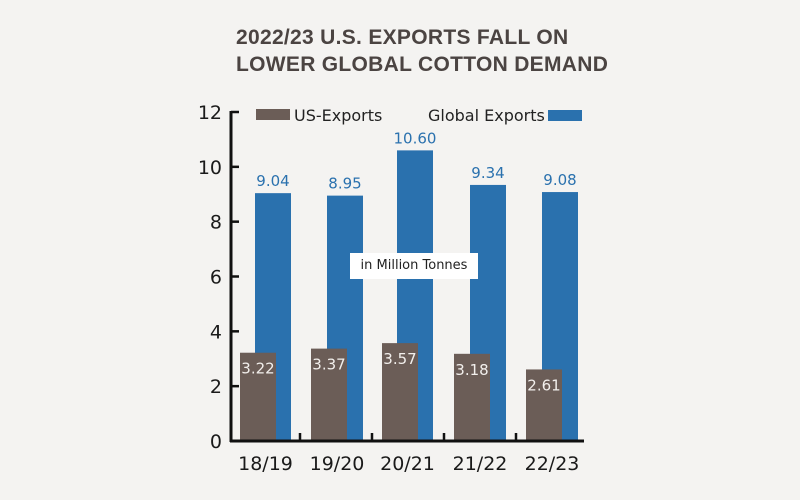 The width and height of the screenshot is (800, 500). Describe the element at coordinates (338, 115) in the screenshot. I see `legend-label-us-exports: US-Exports` at that location.